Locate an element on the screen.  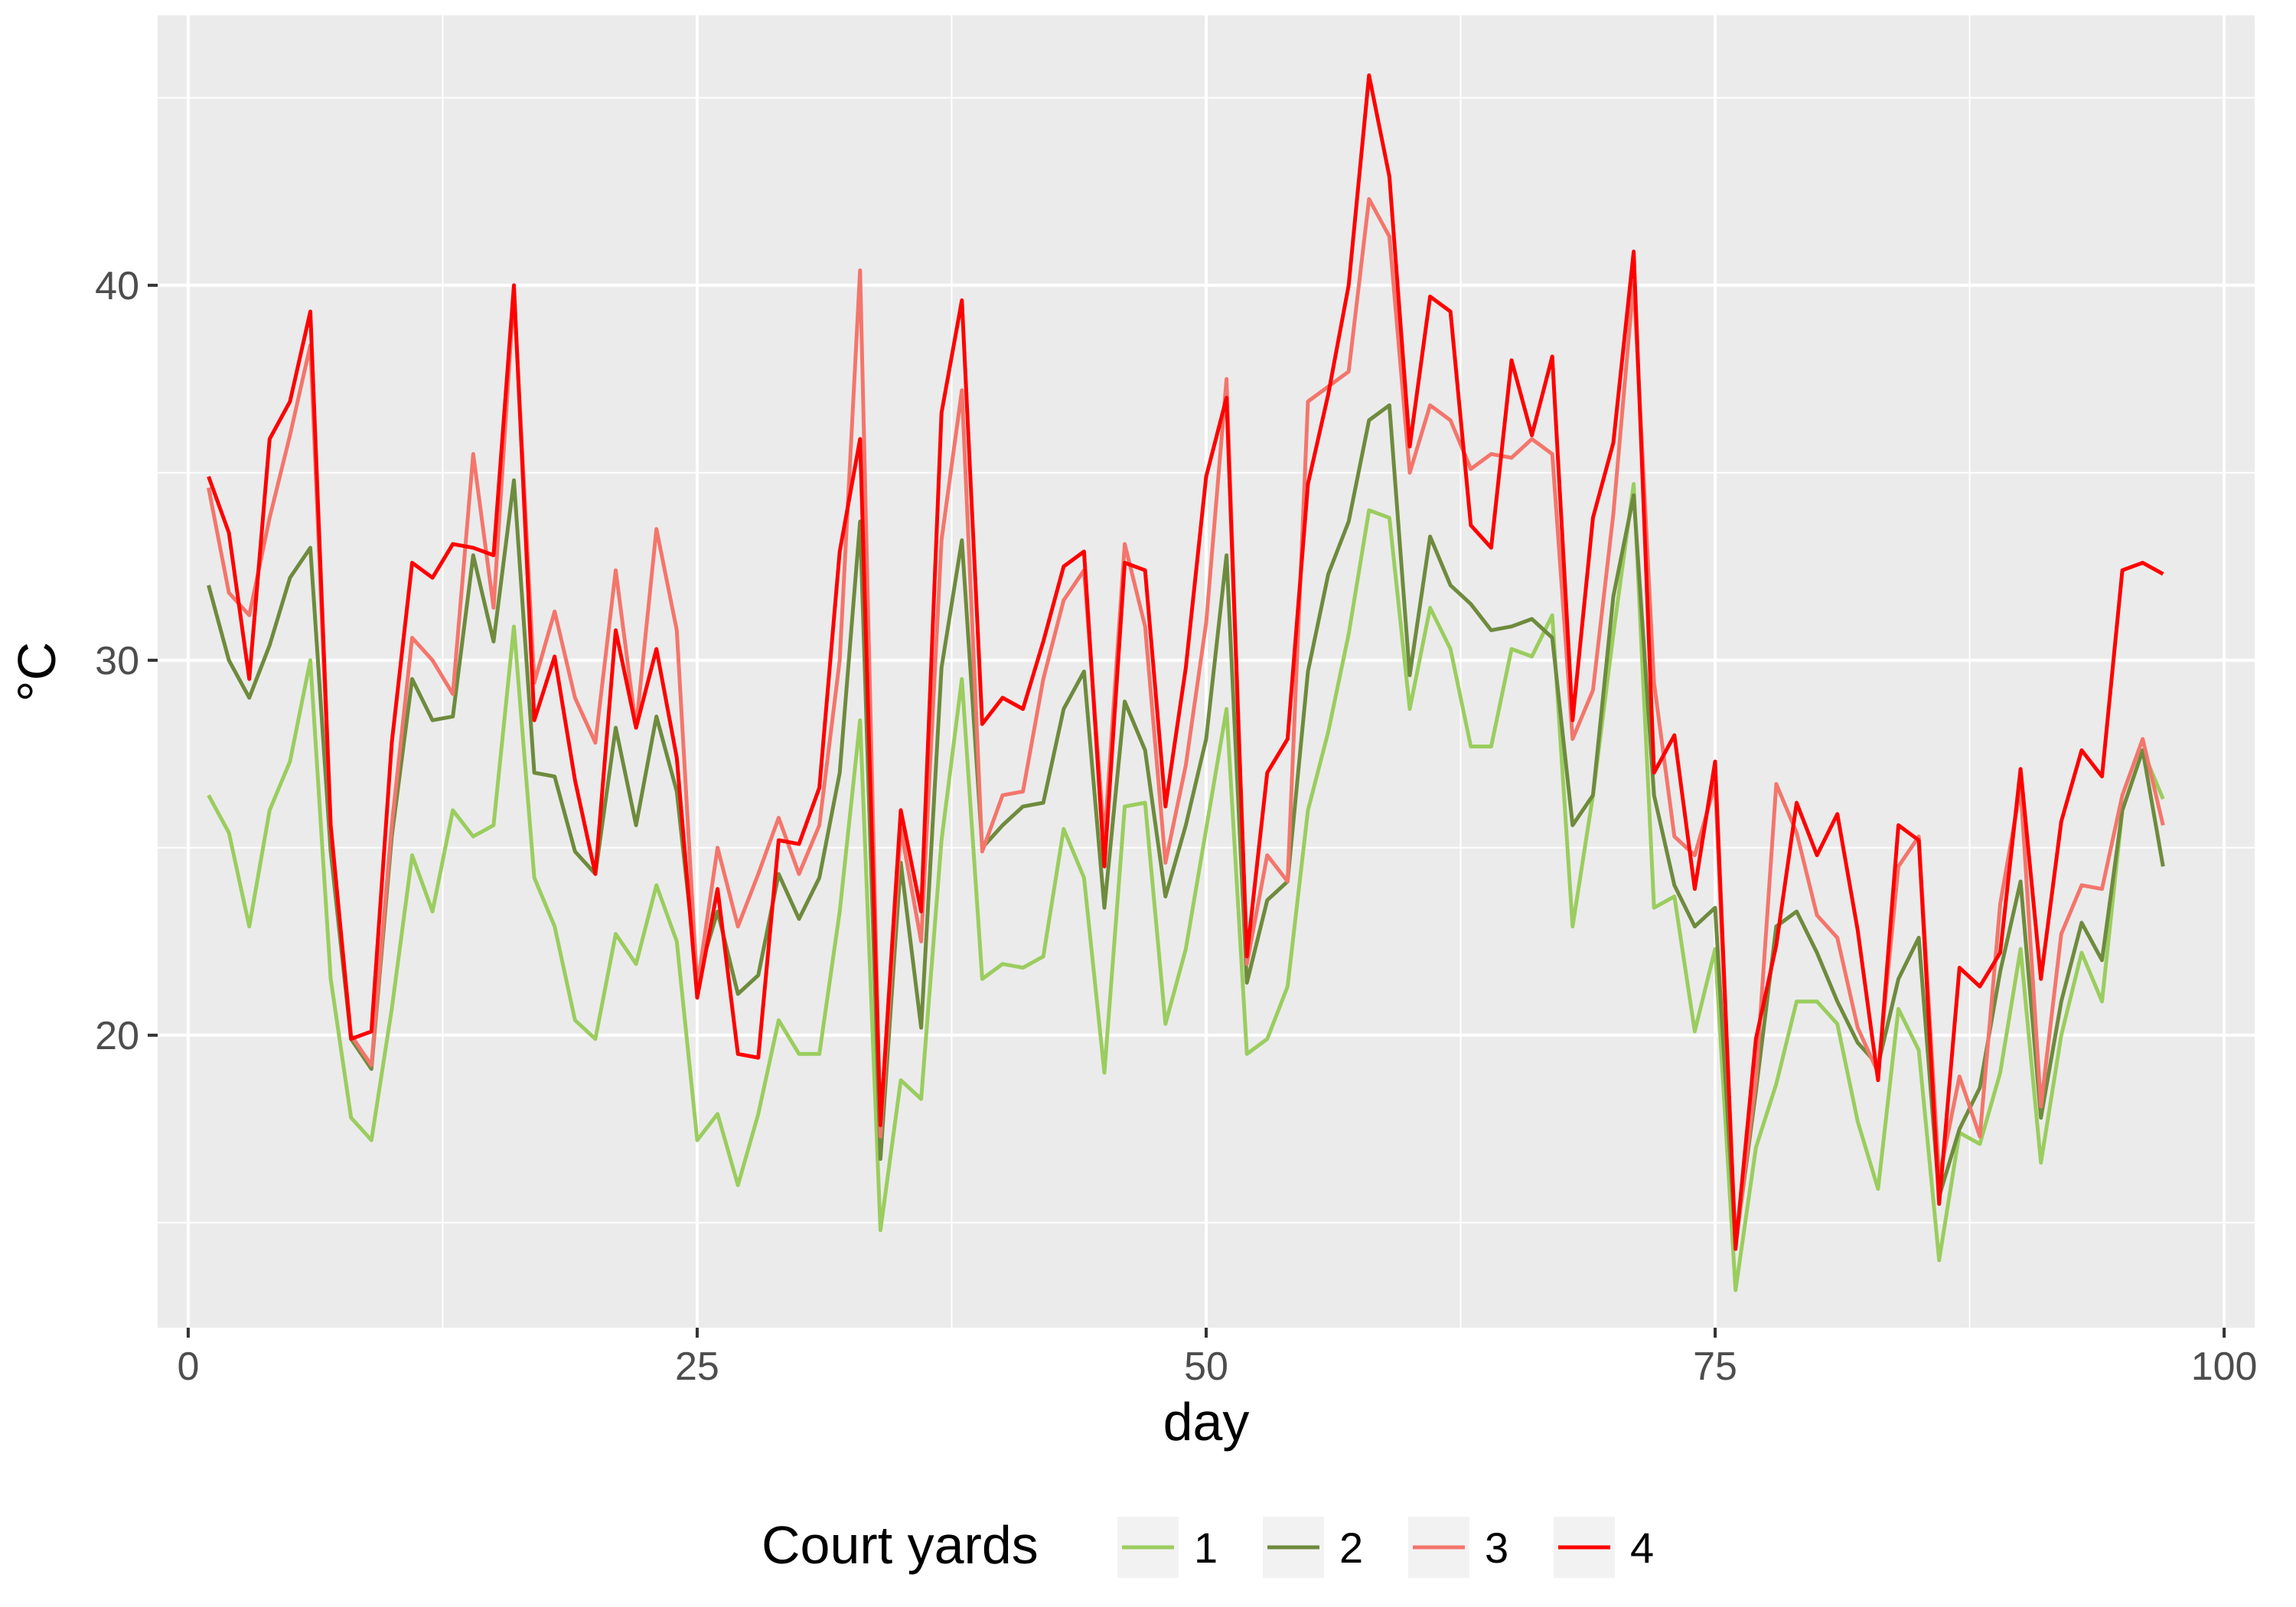
x-axis: 0 25 50 75 100 is located at coordinates (1217, 1358).